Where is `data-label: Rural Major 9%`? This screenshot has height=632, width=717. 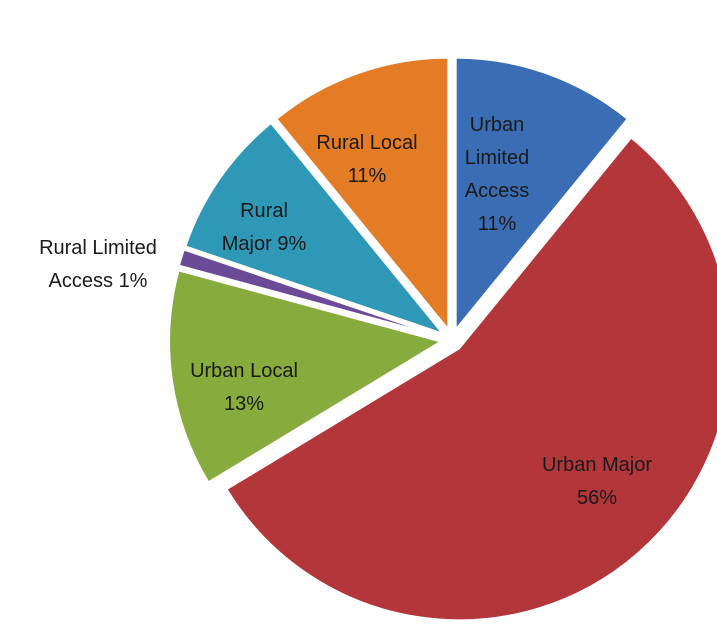
data-label: Rural Major 9% is located at coordinates (264, 228).